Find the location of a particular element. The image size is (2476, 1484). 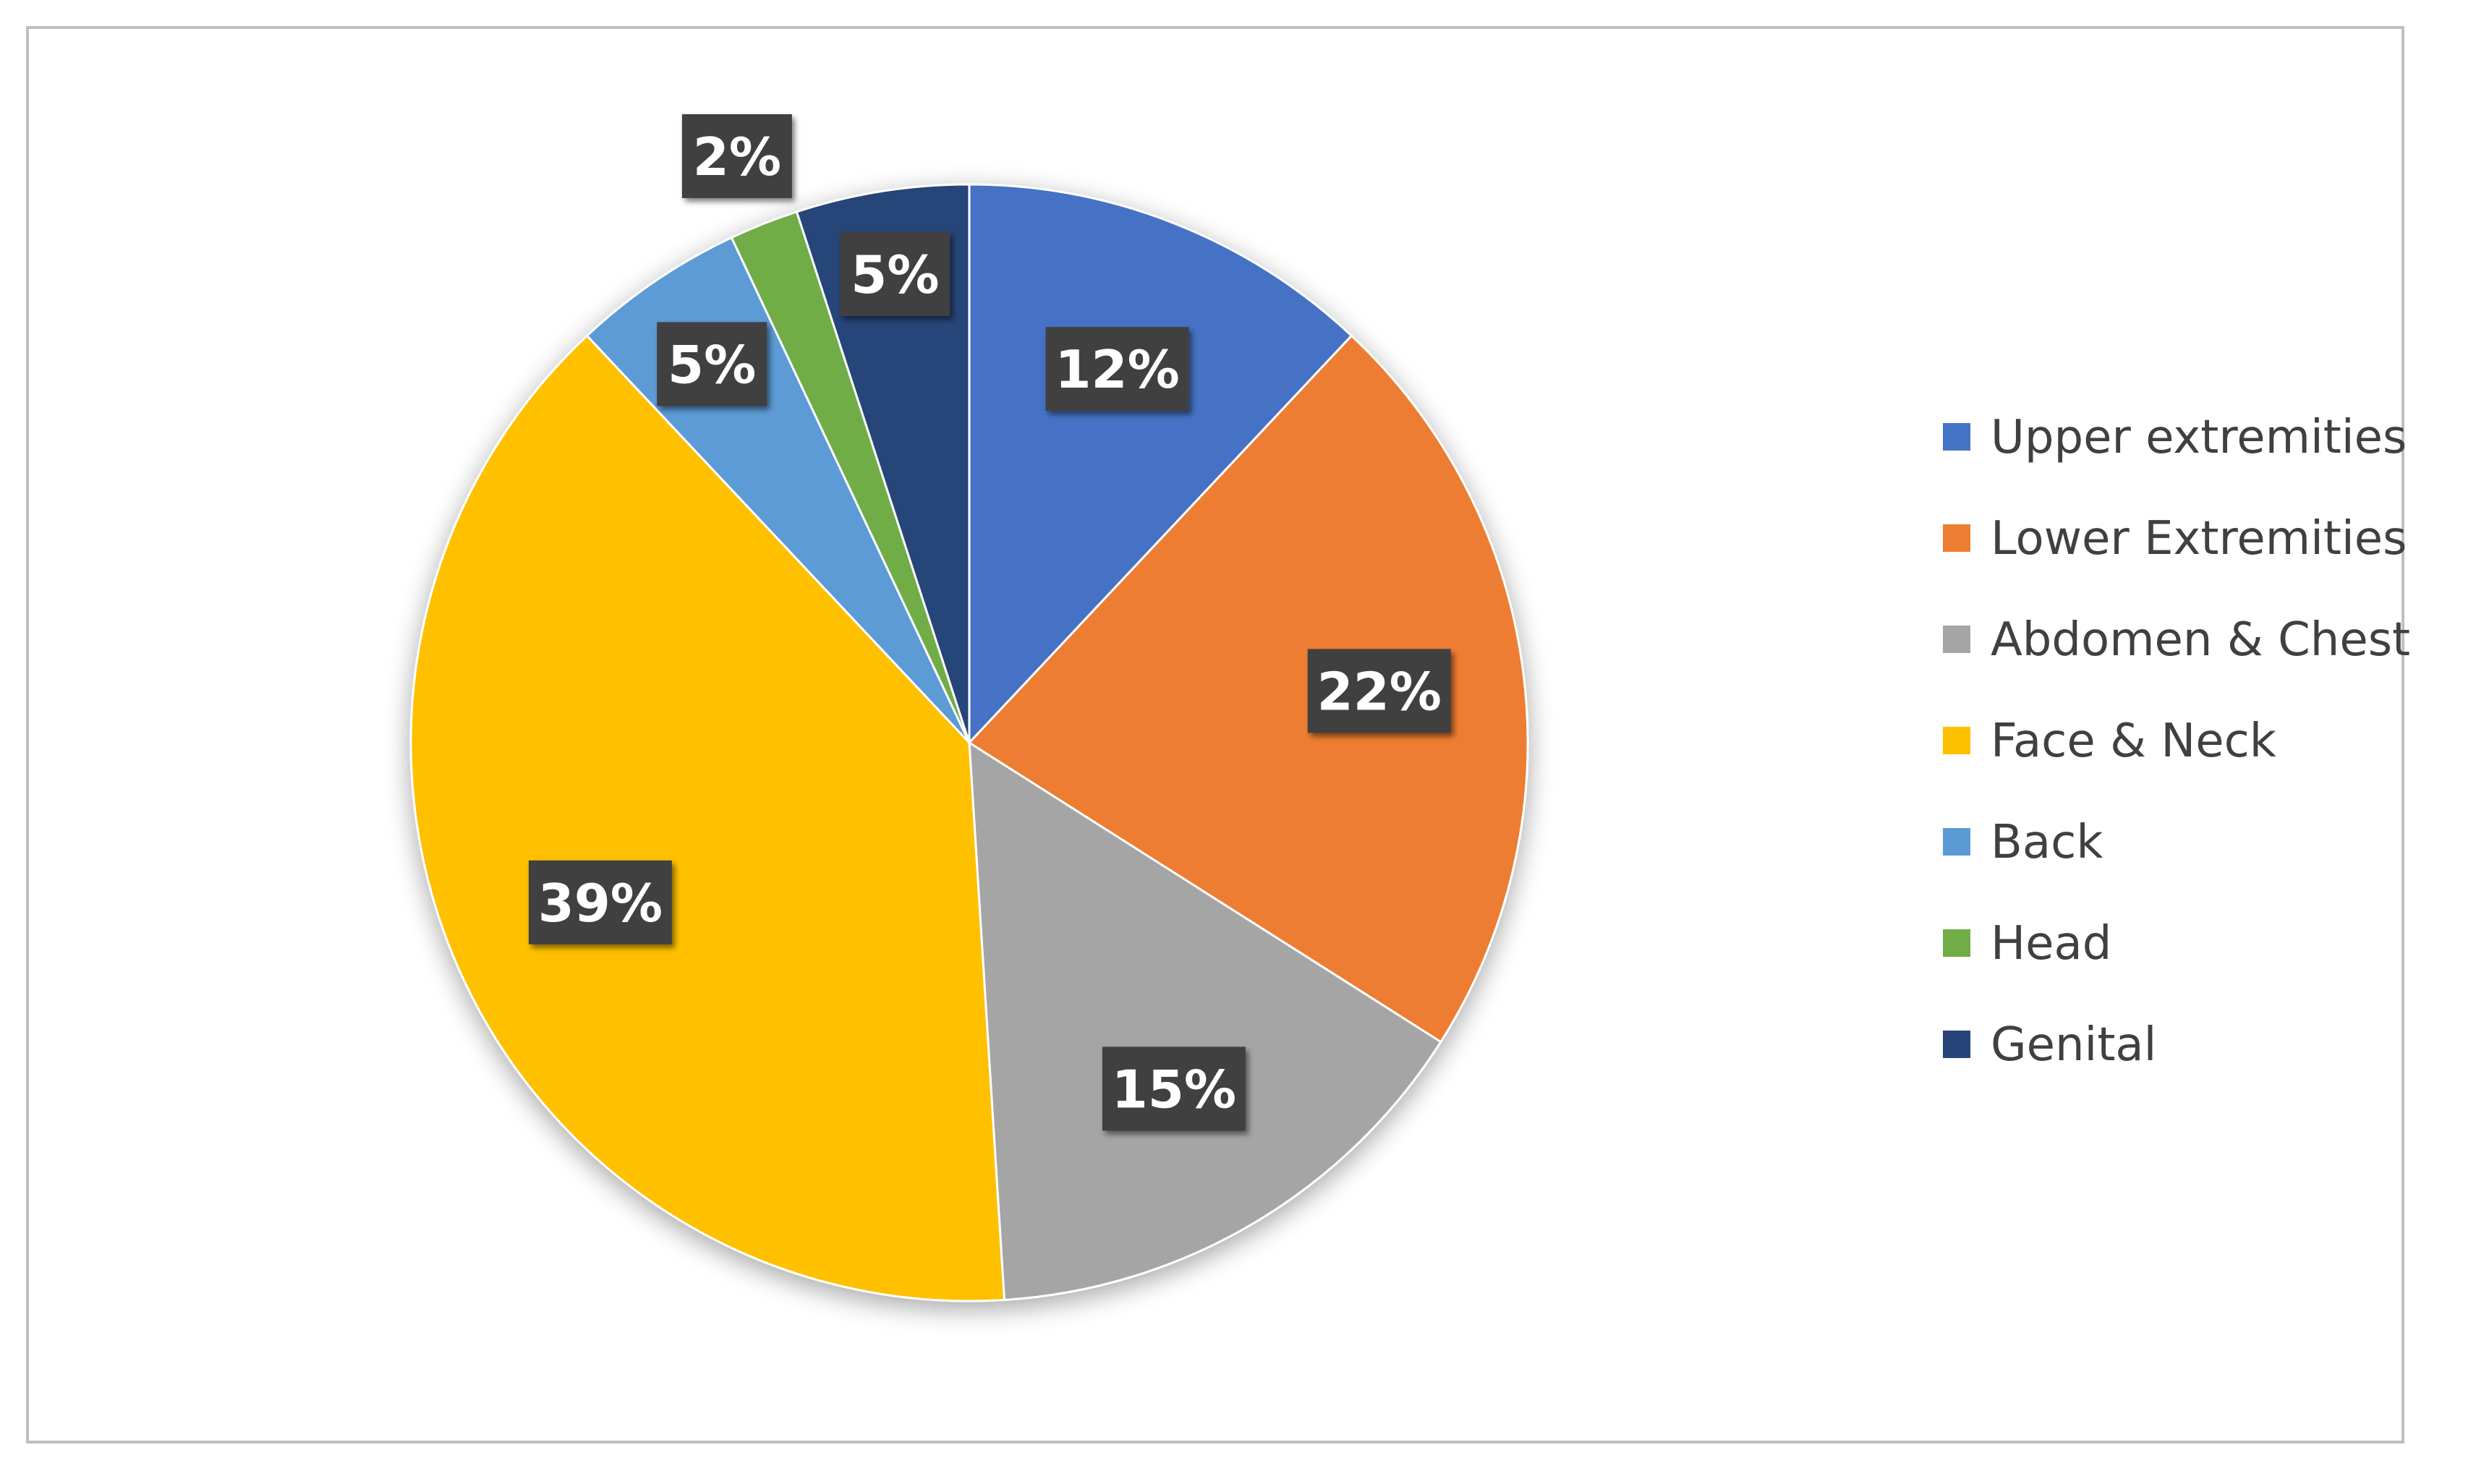

data-label-back: 5% is located at coordinates (712, 364).